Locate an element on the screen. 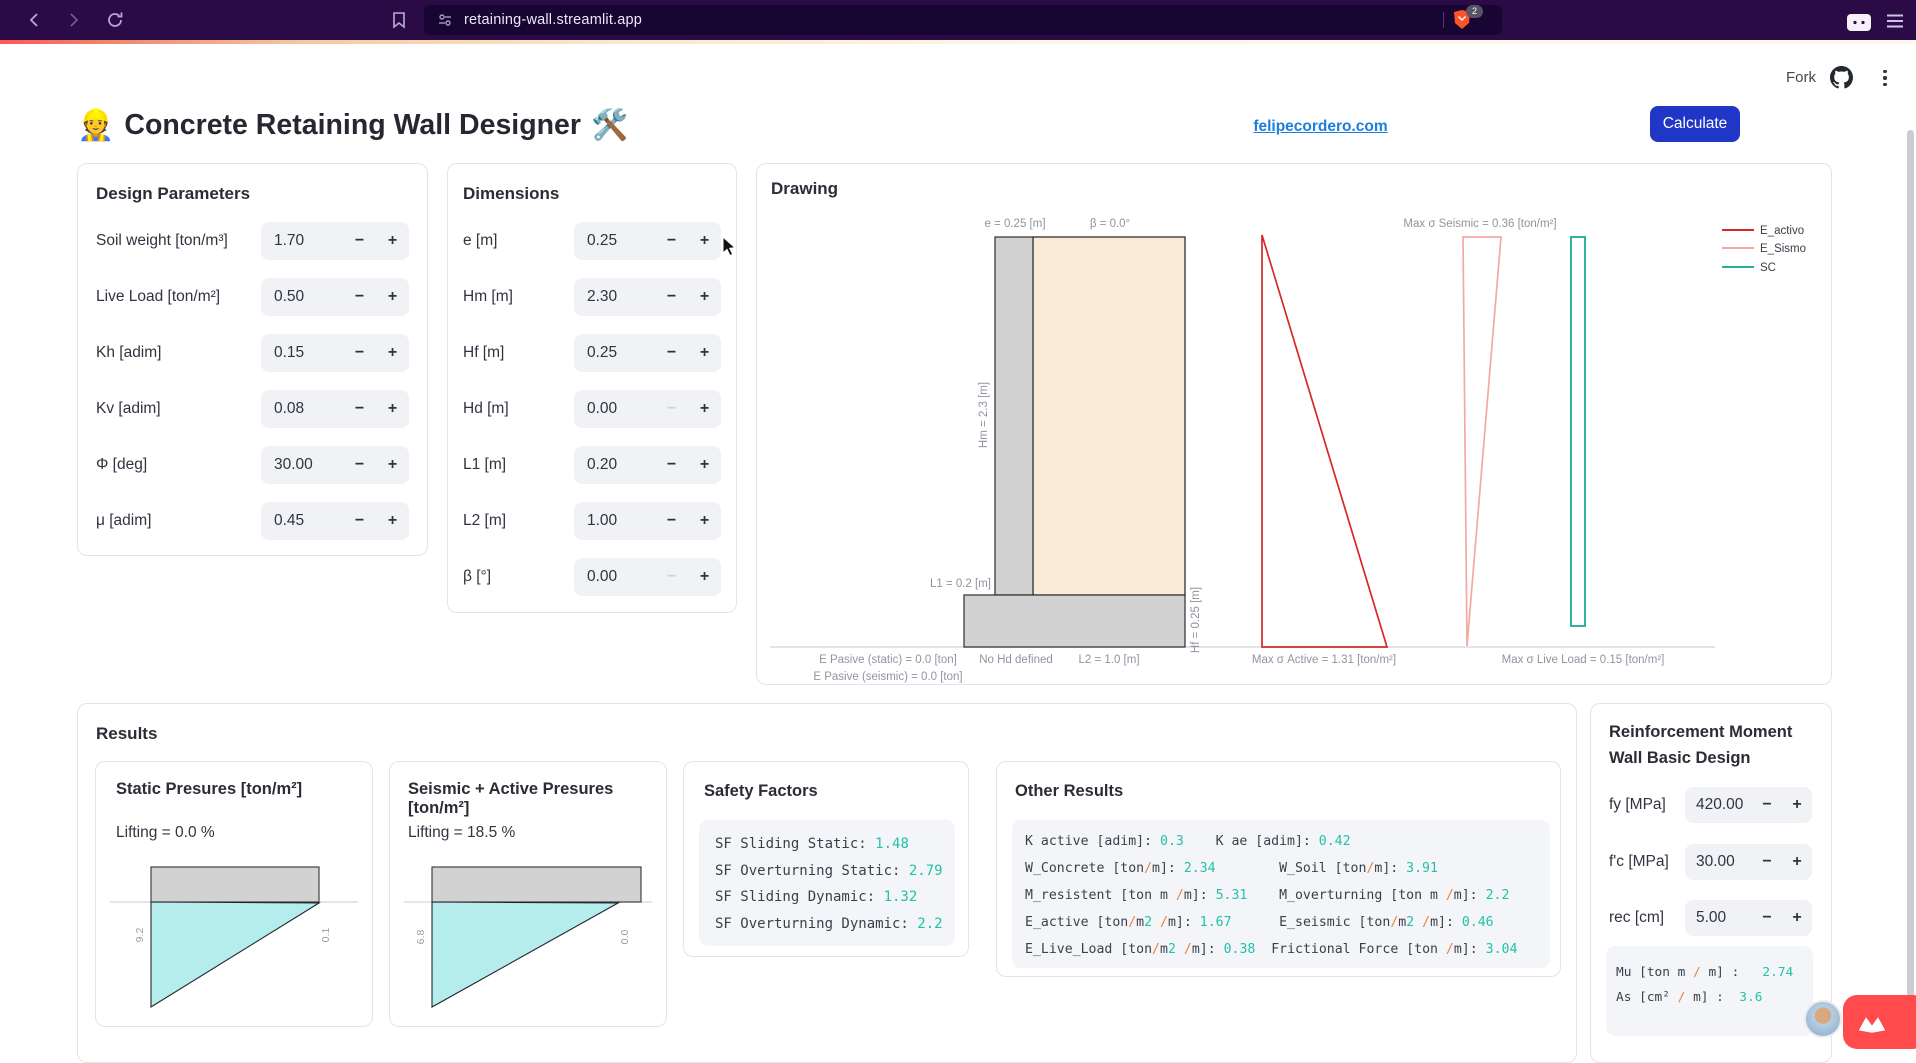 The image size is (1916, 1063). number-input-value: 0.15 is located at coordinates (289, 352).